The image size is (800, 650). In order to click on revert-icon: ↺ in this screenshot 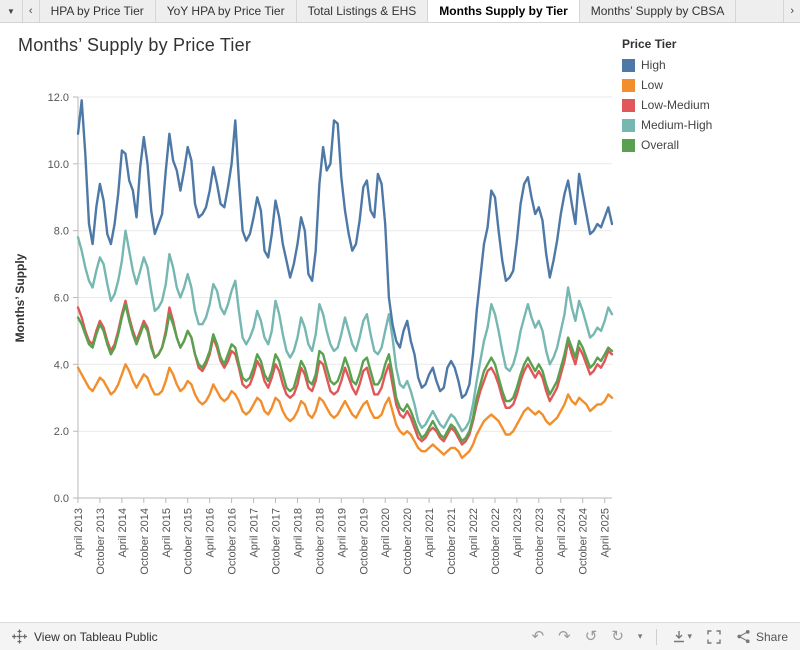, I will do `click(591, 636)`.